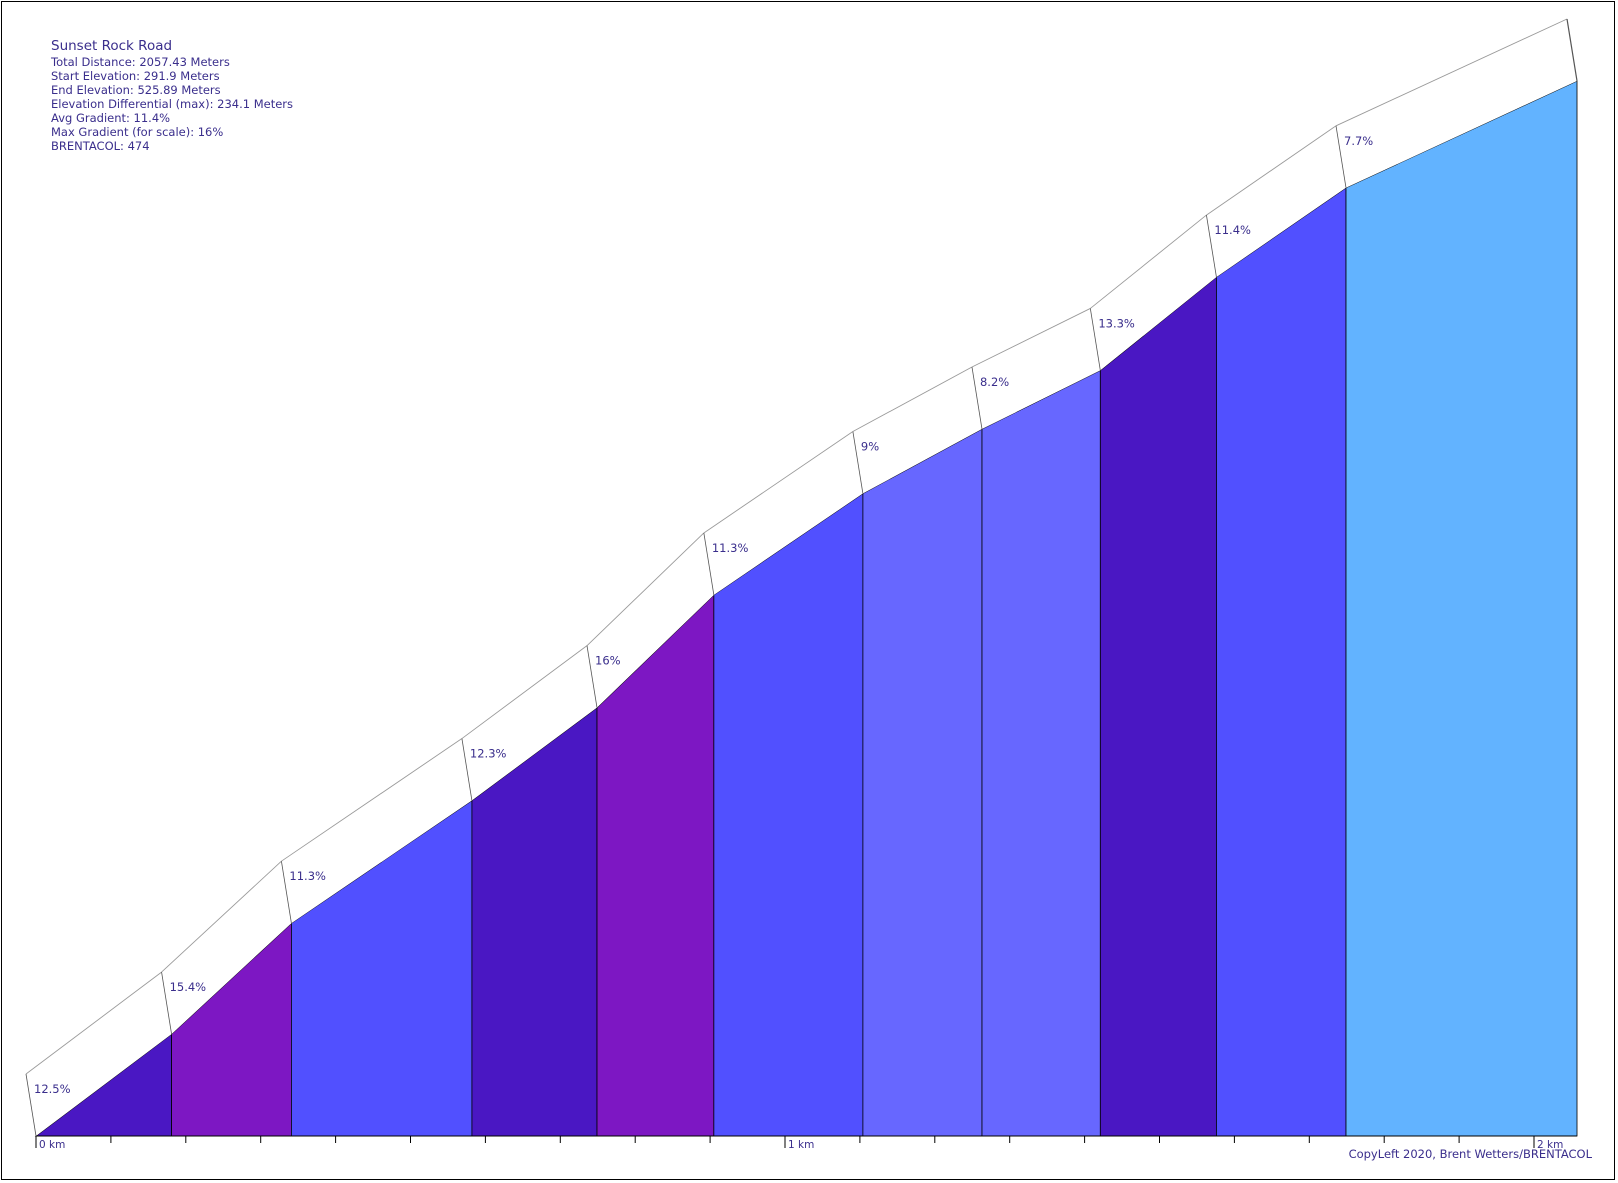 This screenshot has height=1183, width=1618. I want to click on start-elevation: Start Elevation: 291.9 Meters, so click(135, 76).